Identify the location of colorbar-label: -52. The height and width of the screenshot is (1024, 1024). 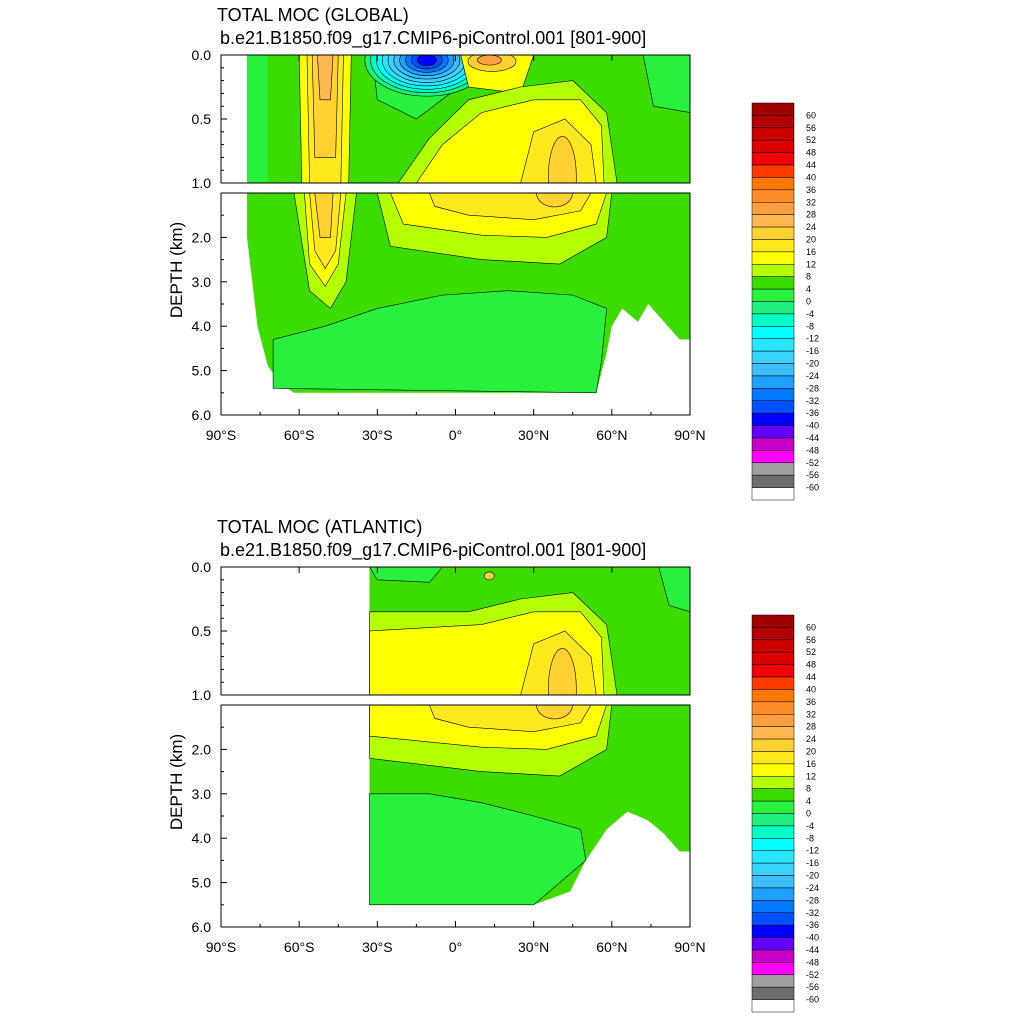
(812, 463).